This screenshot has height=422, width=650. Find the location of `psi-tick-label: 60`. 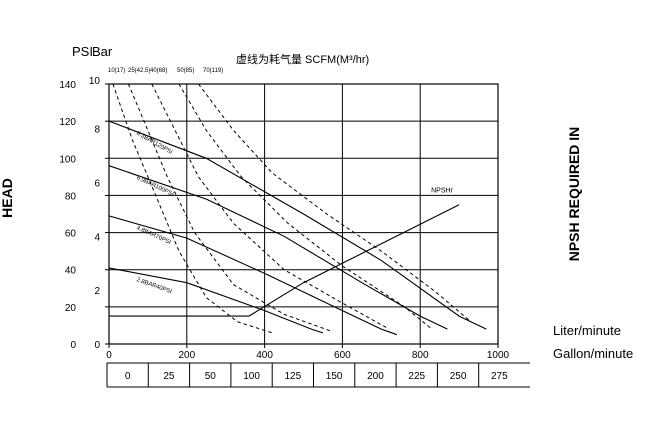

psi-tick-label: 60 is located at coordinates (71, 234).